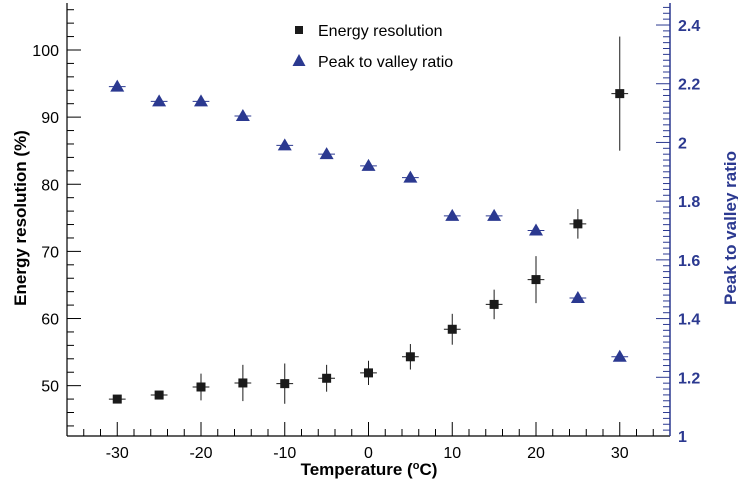  What do you see at coordinates (620, 453) in the screenshot?
I see `x-tick-label: 30` at bounding box center [620, 453].